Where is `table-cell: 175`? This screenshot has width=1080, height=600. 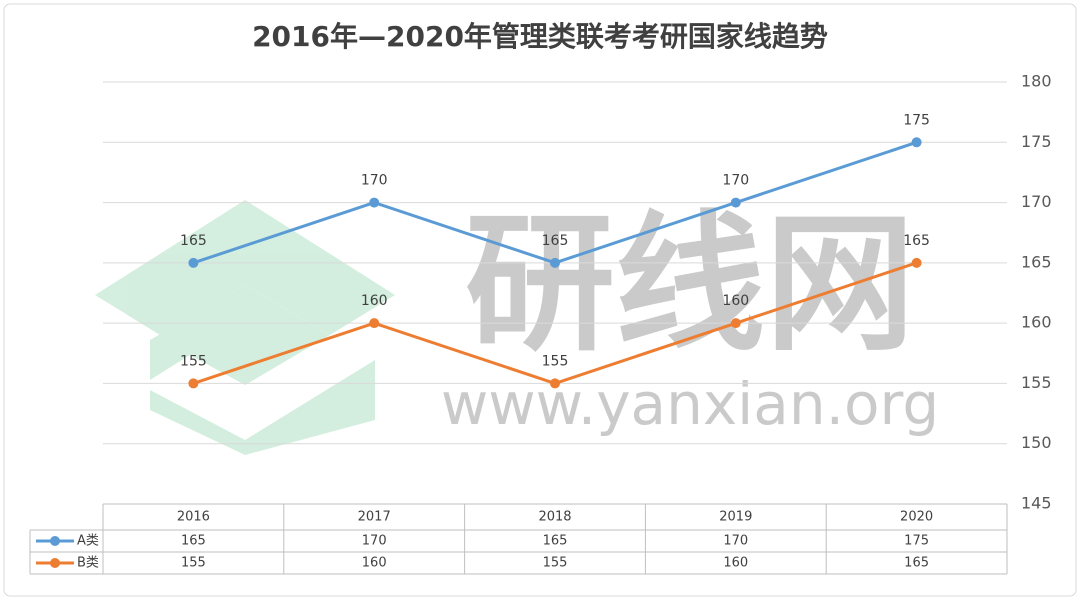
table-cell: 175 is located at coordinates (916, 541).